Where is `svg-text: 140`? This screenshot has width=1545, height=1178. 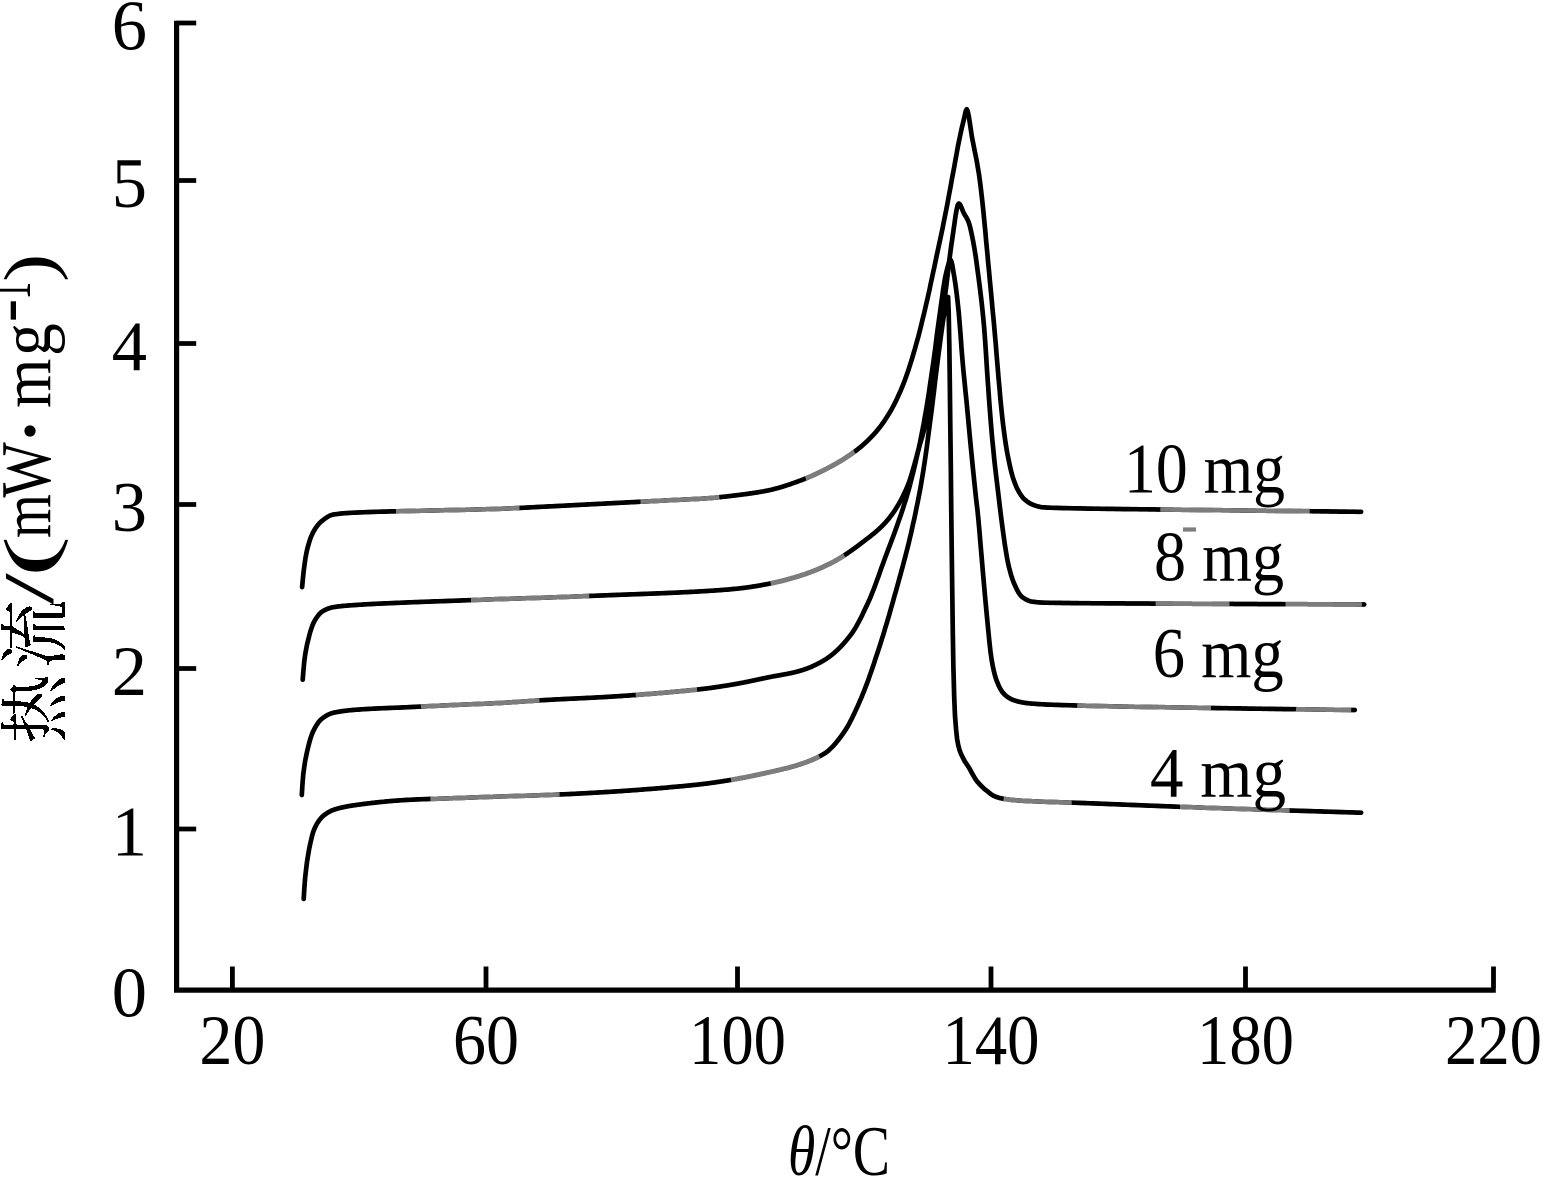
svg-text: 140 is located at coordinates (991, 1041).